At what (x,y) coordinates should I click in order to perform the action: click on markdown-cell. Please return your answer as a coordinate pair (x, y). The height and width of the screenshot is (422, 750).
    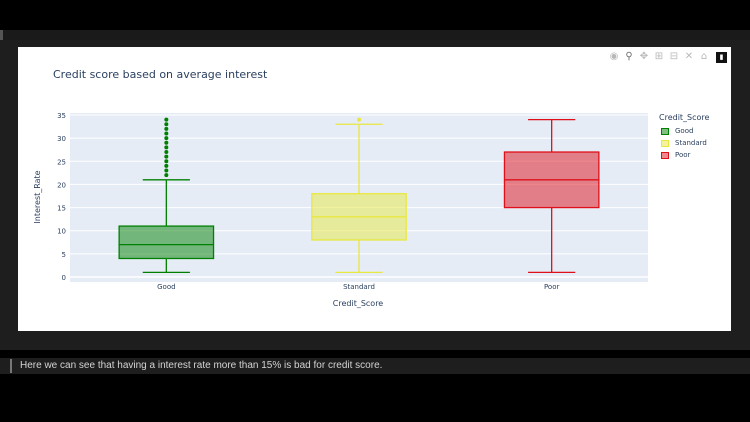
    Looking at the image, I should click on (375, 366).